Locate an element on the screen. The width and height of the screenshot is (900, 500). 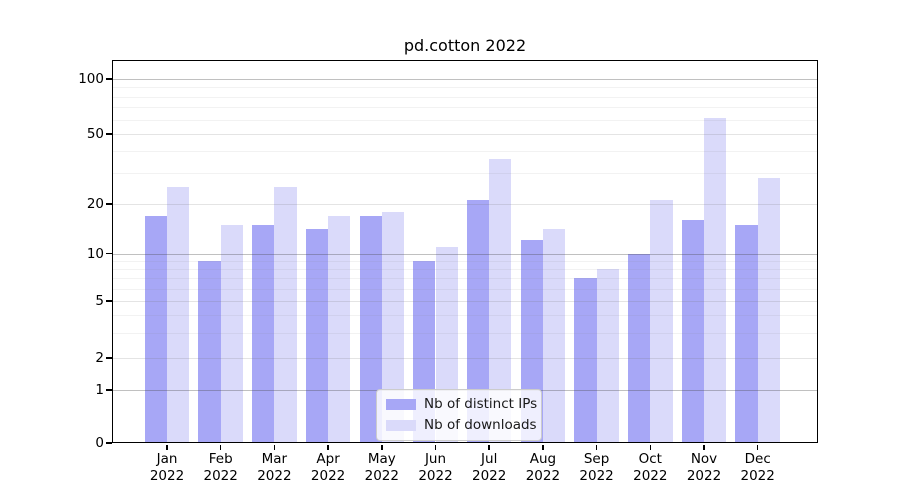
legend-label-distinct-ips: Nb of distinct IPs is located at coordinates (481, 404).